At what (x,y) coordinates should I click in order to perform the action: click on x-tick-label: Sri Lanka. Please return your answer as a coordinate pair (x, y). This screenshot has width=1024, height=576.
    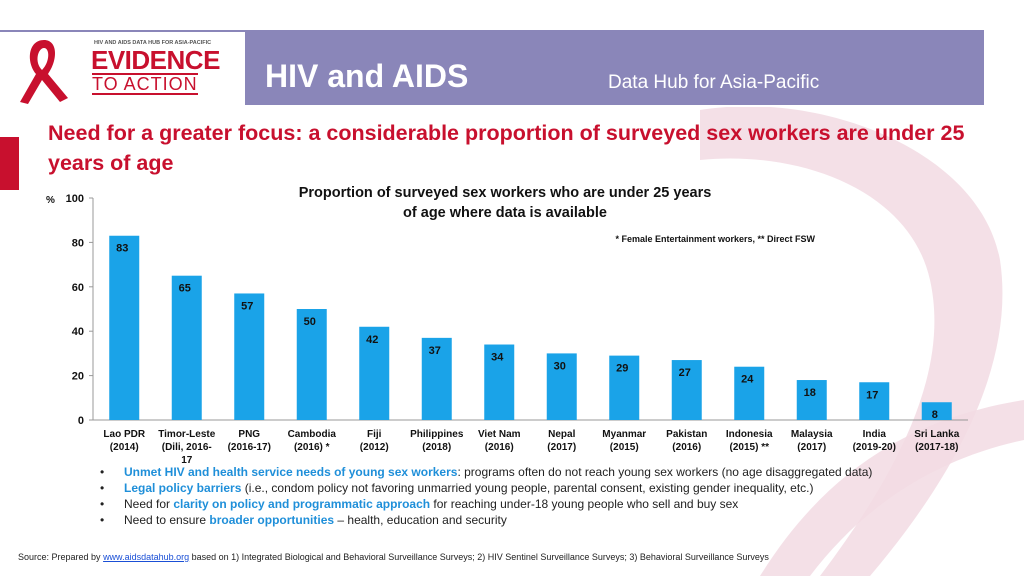
    Looking at the image, I should click on (936, 434).